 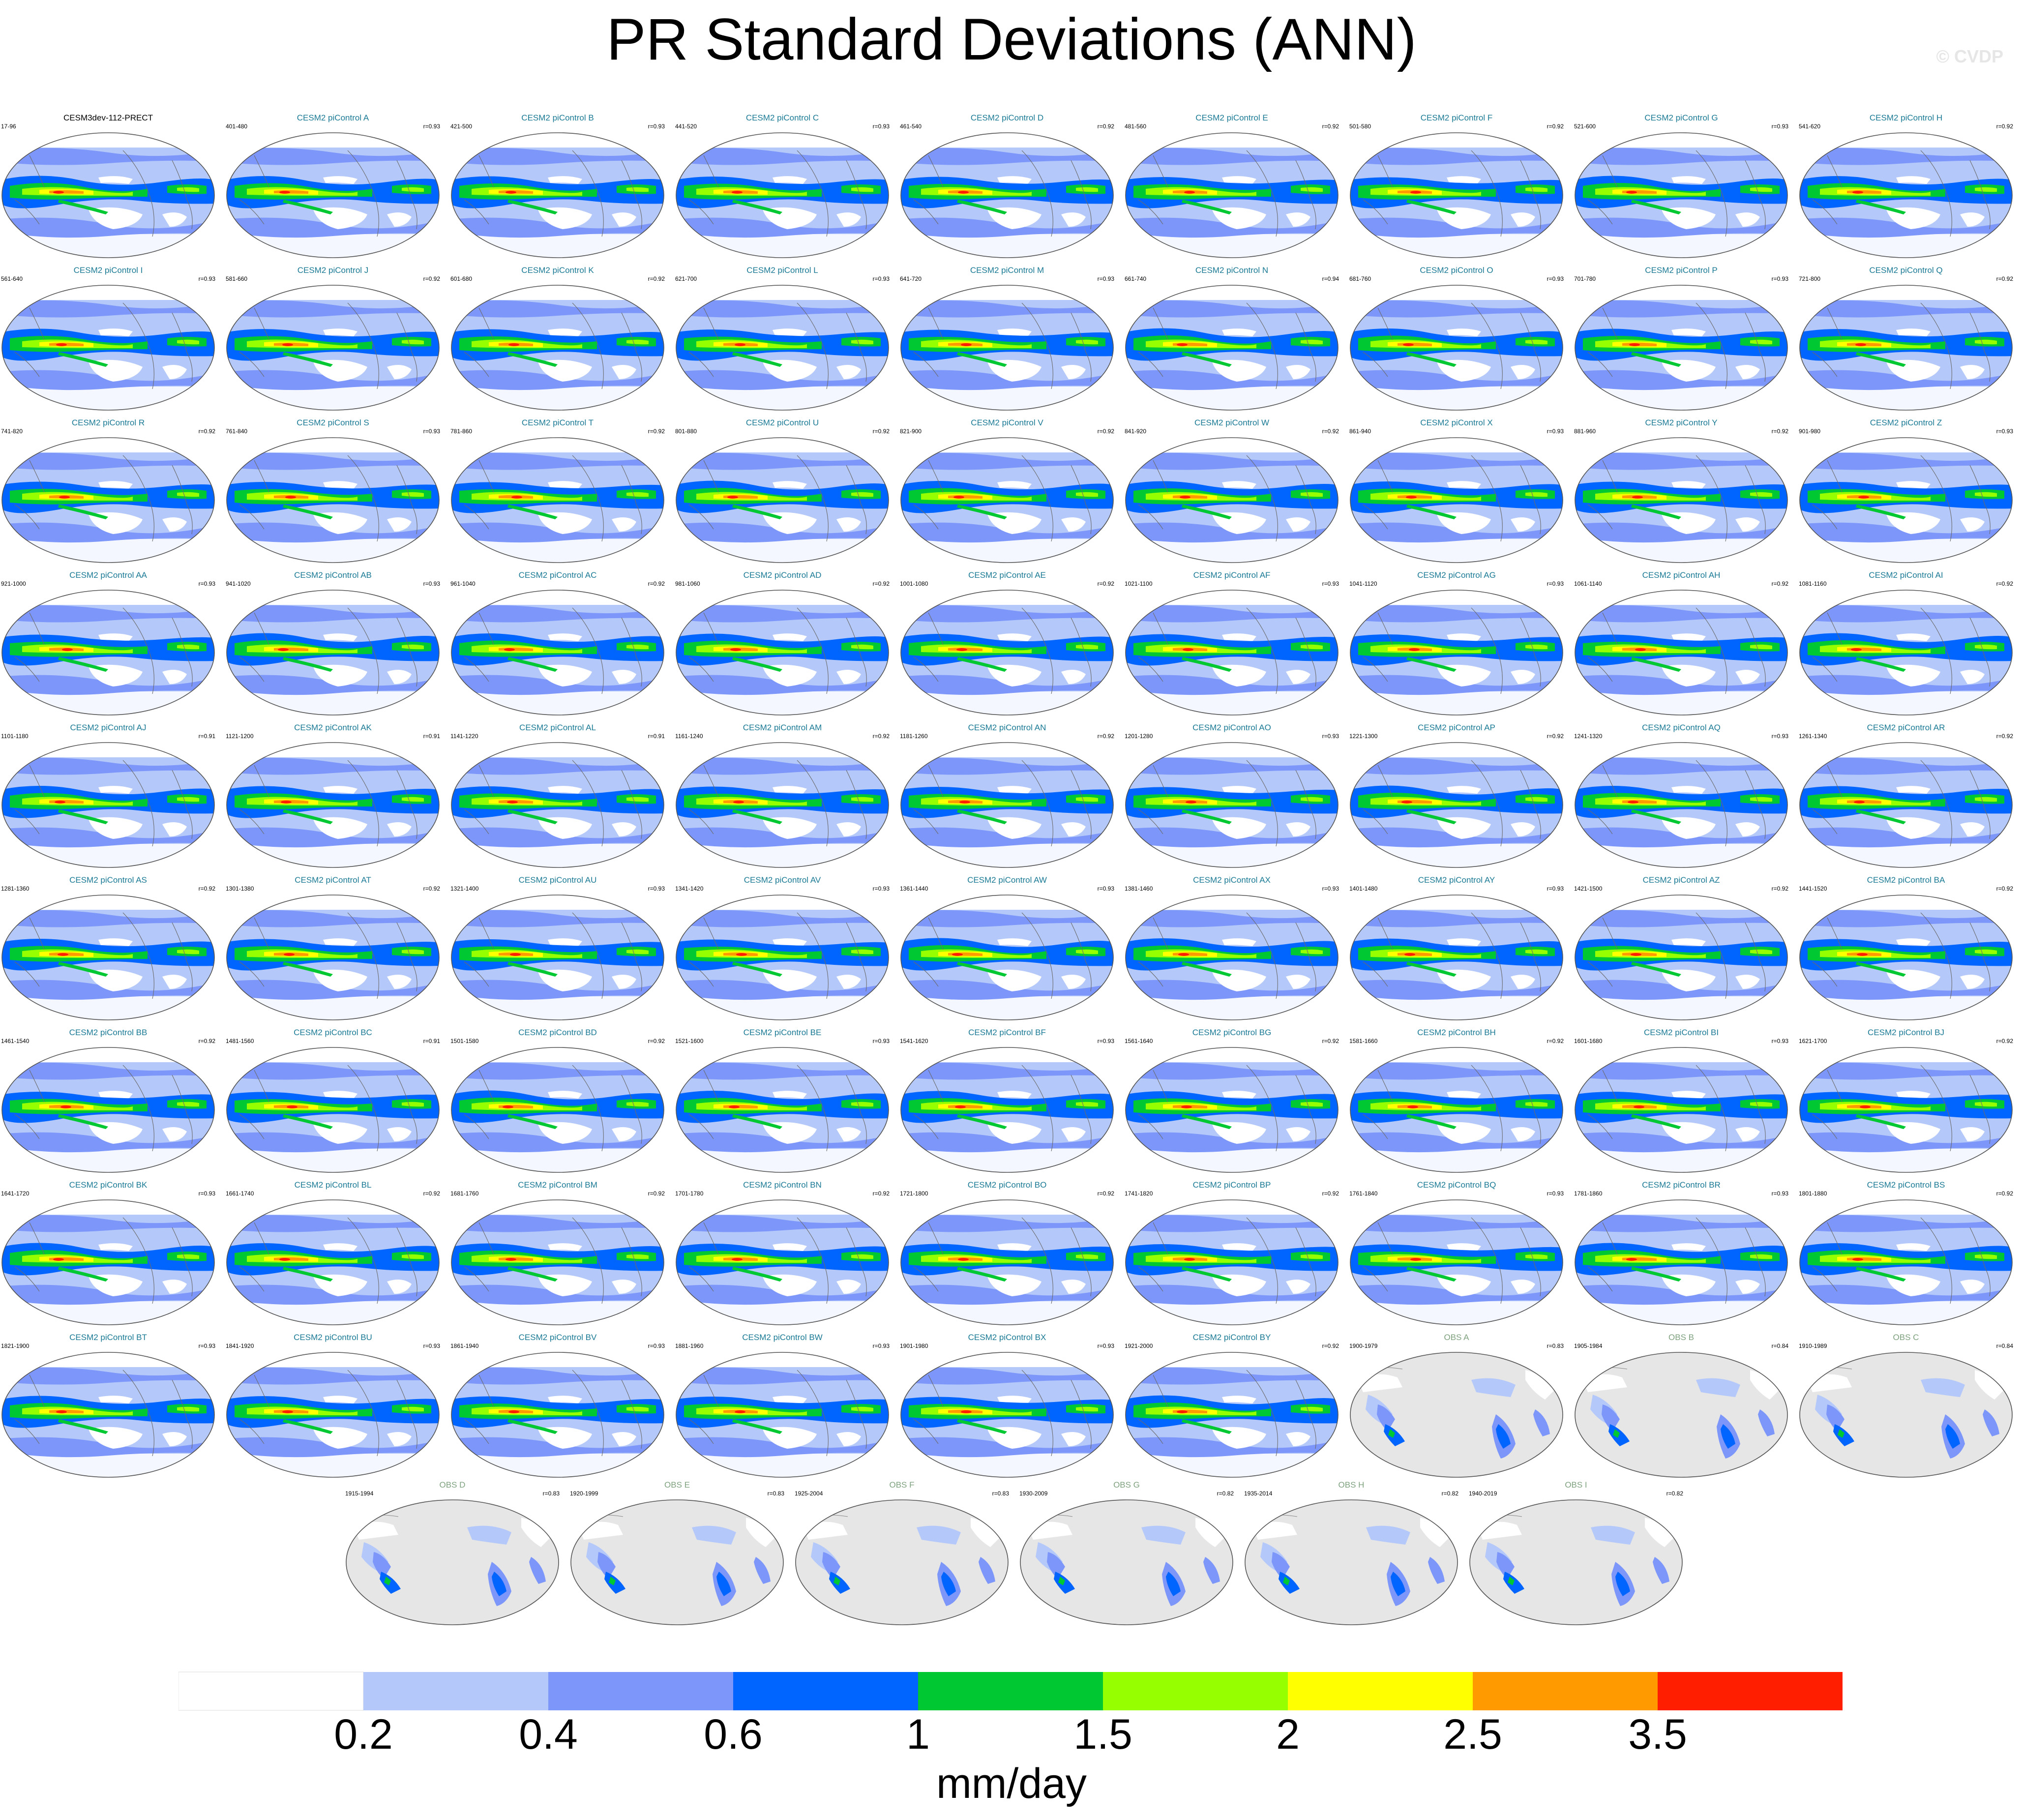 I want to click on map-panel: CESM2 piControl AX 1381-1460 r=0.93, so click(x=1232, y=949).